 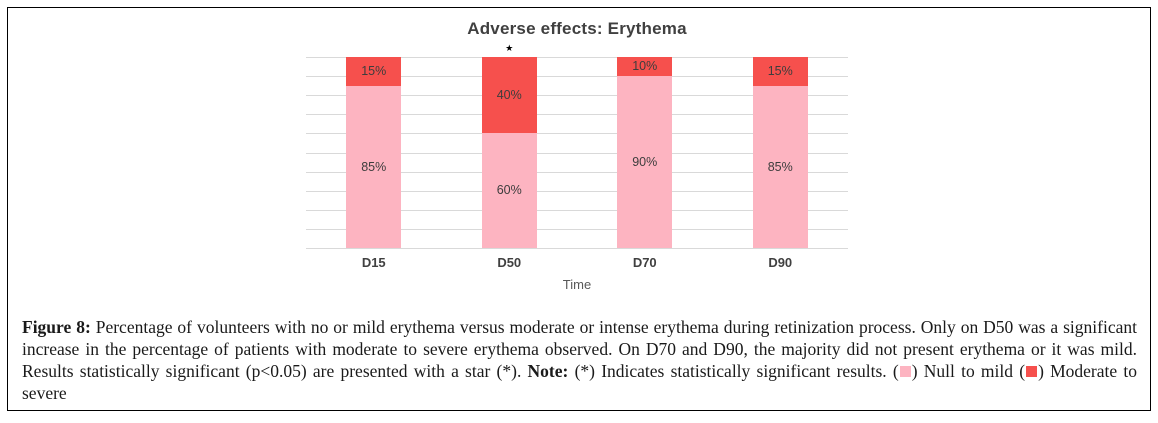 I want to click on bar-slot-d50: ★ 60% 40%, so click(x=510, y=146).